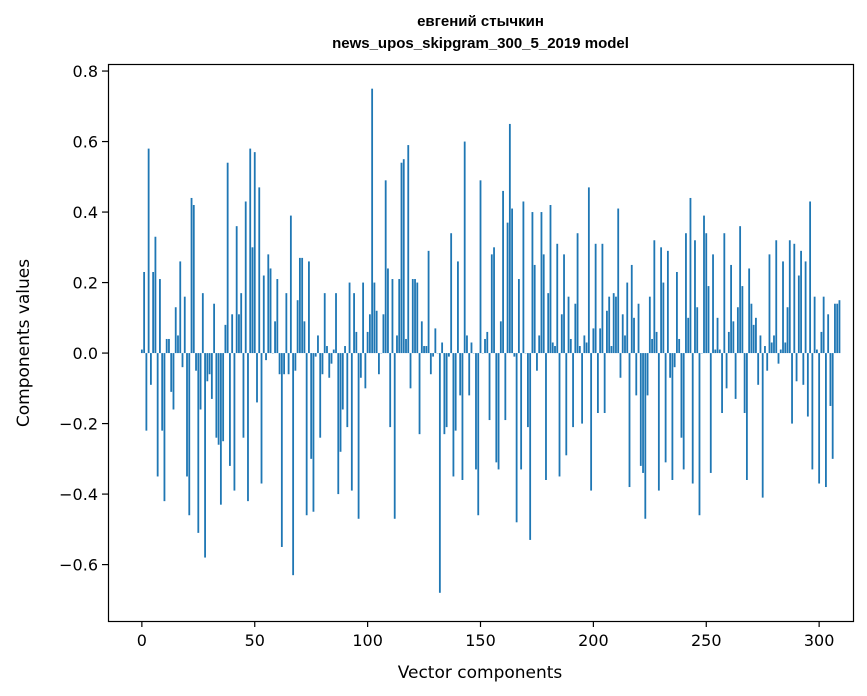 This screenshot has width=867, height=696. I want to click on x-tick-label: 0, so click(142, 640).